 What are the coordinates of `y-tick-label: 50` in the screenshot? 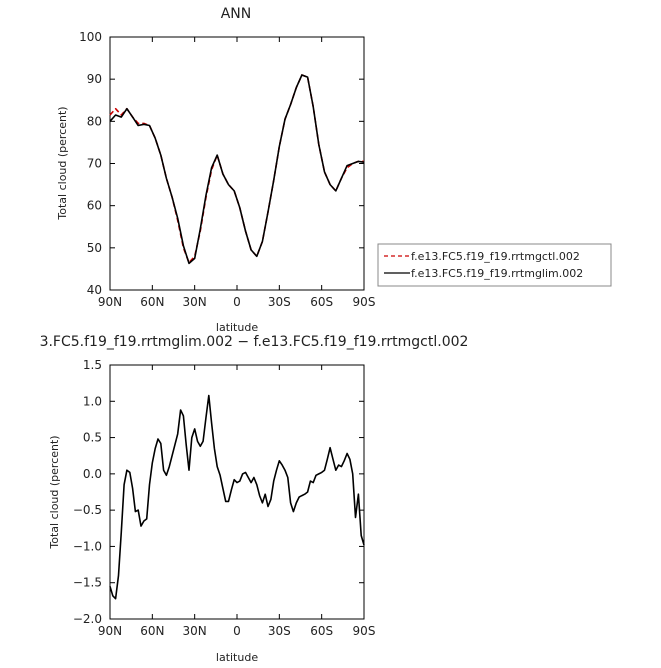 It's located at (94, 248).